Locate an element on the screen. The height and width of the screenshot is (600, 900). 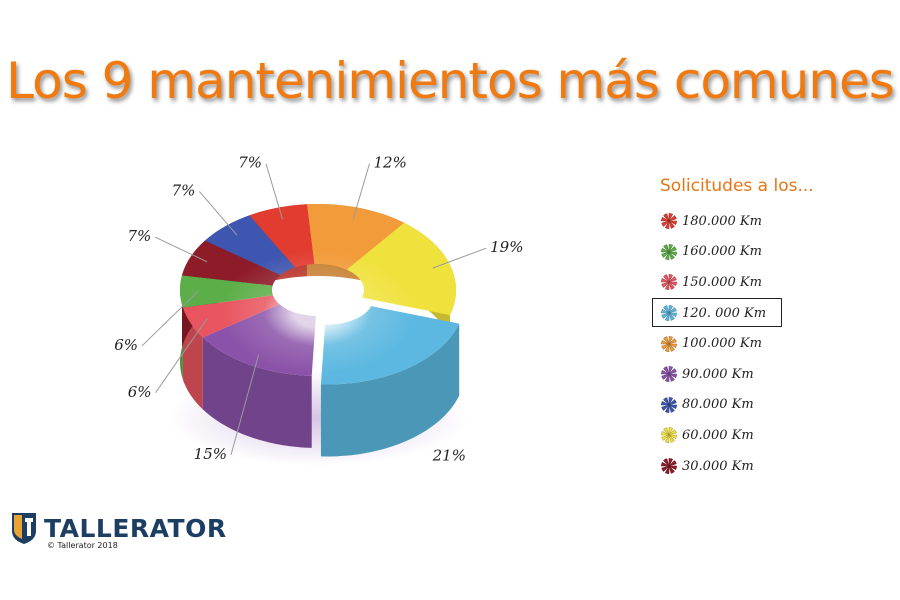
copyright-text: © Tallerator 2018 is located at coordinates (82, 545).